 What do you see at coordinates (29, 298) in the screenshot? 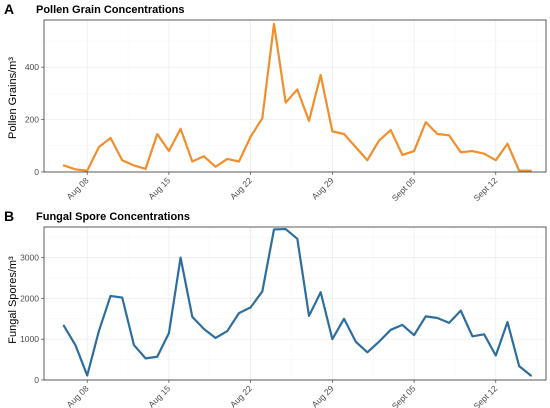
I see `y-tick-label: 2000` at bounding box center [29, 298].